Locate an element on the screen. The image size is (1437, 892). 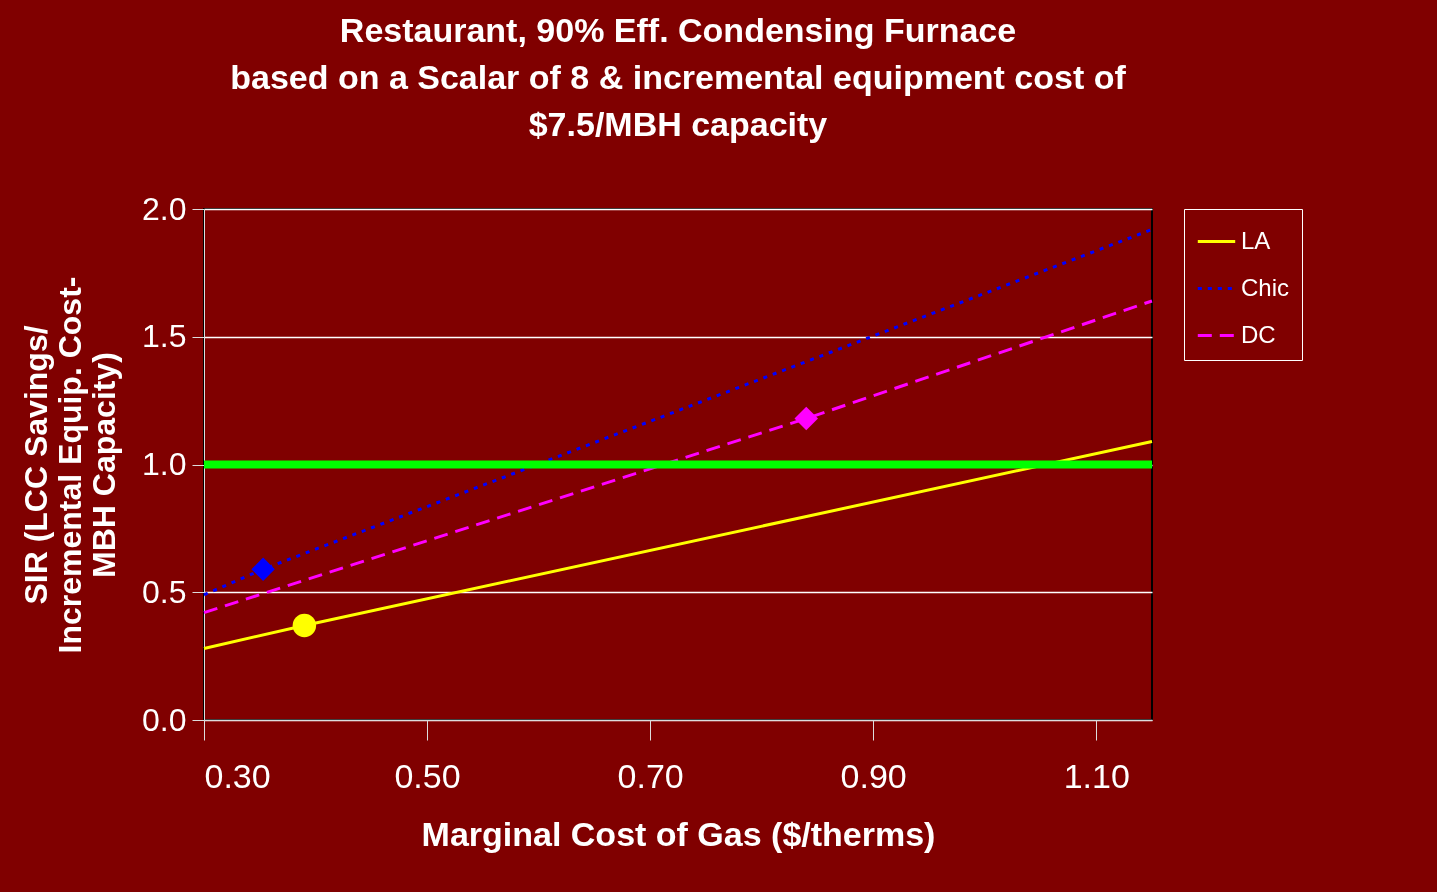
x-tick-label: 1.10 is located at coordinates (1096, 775).